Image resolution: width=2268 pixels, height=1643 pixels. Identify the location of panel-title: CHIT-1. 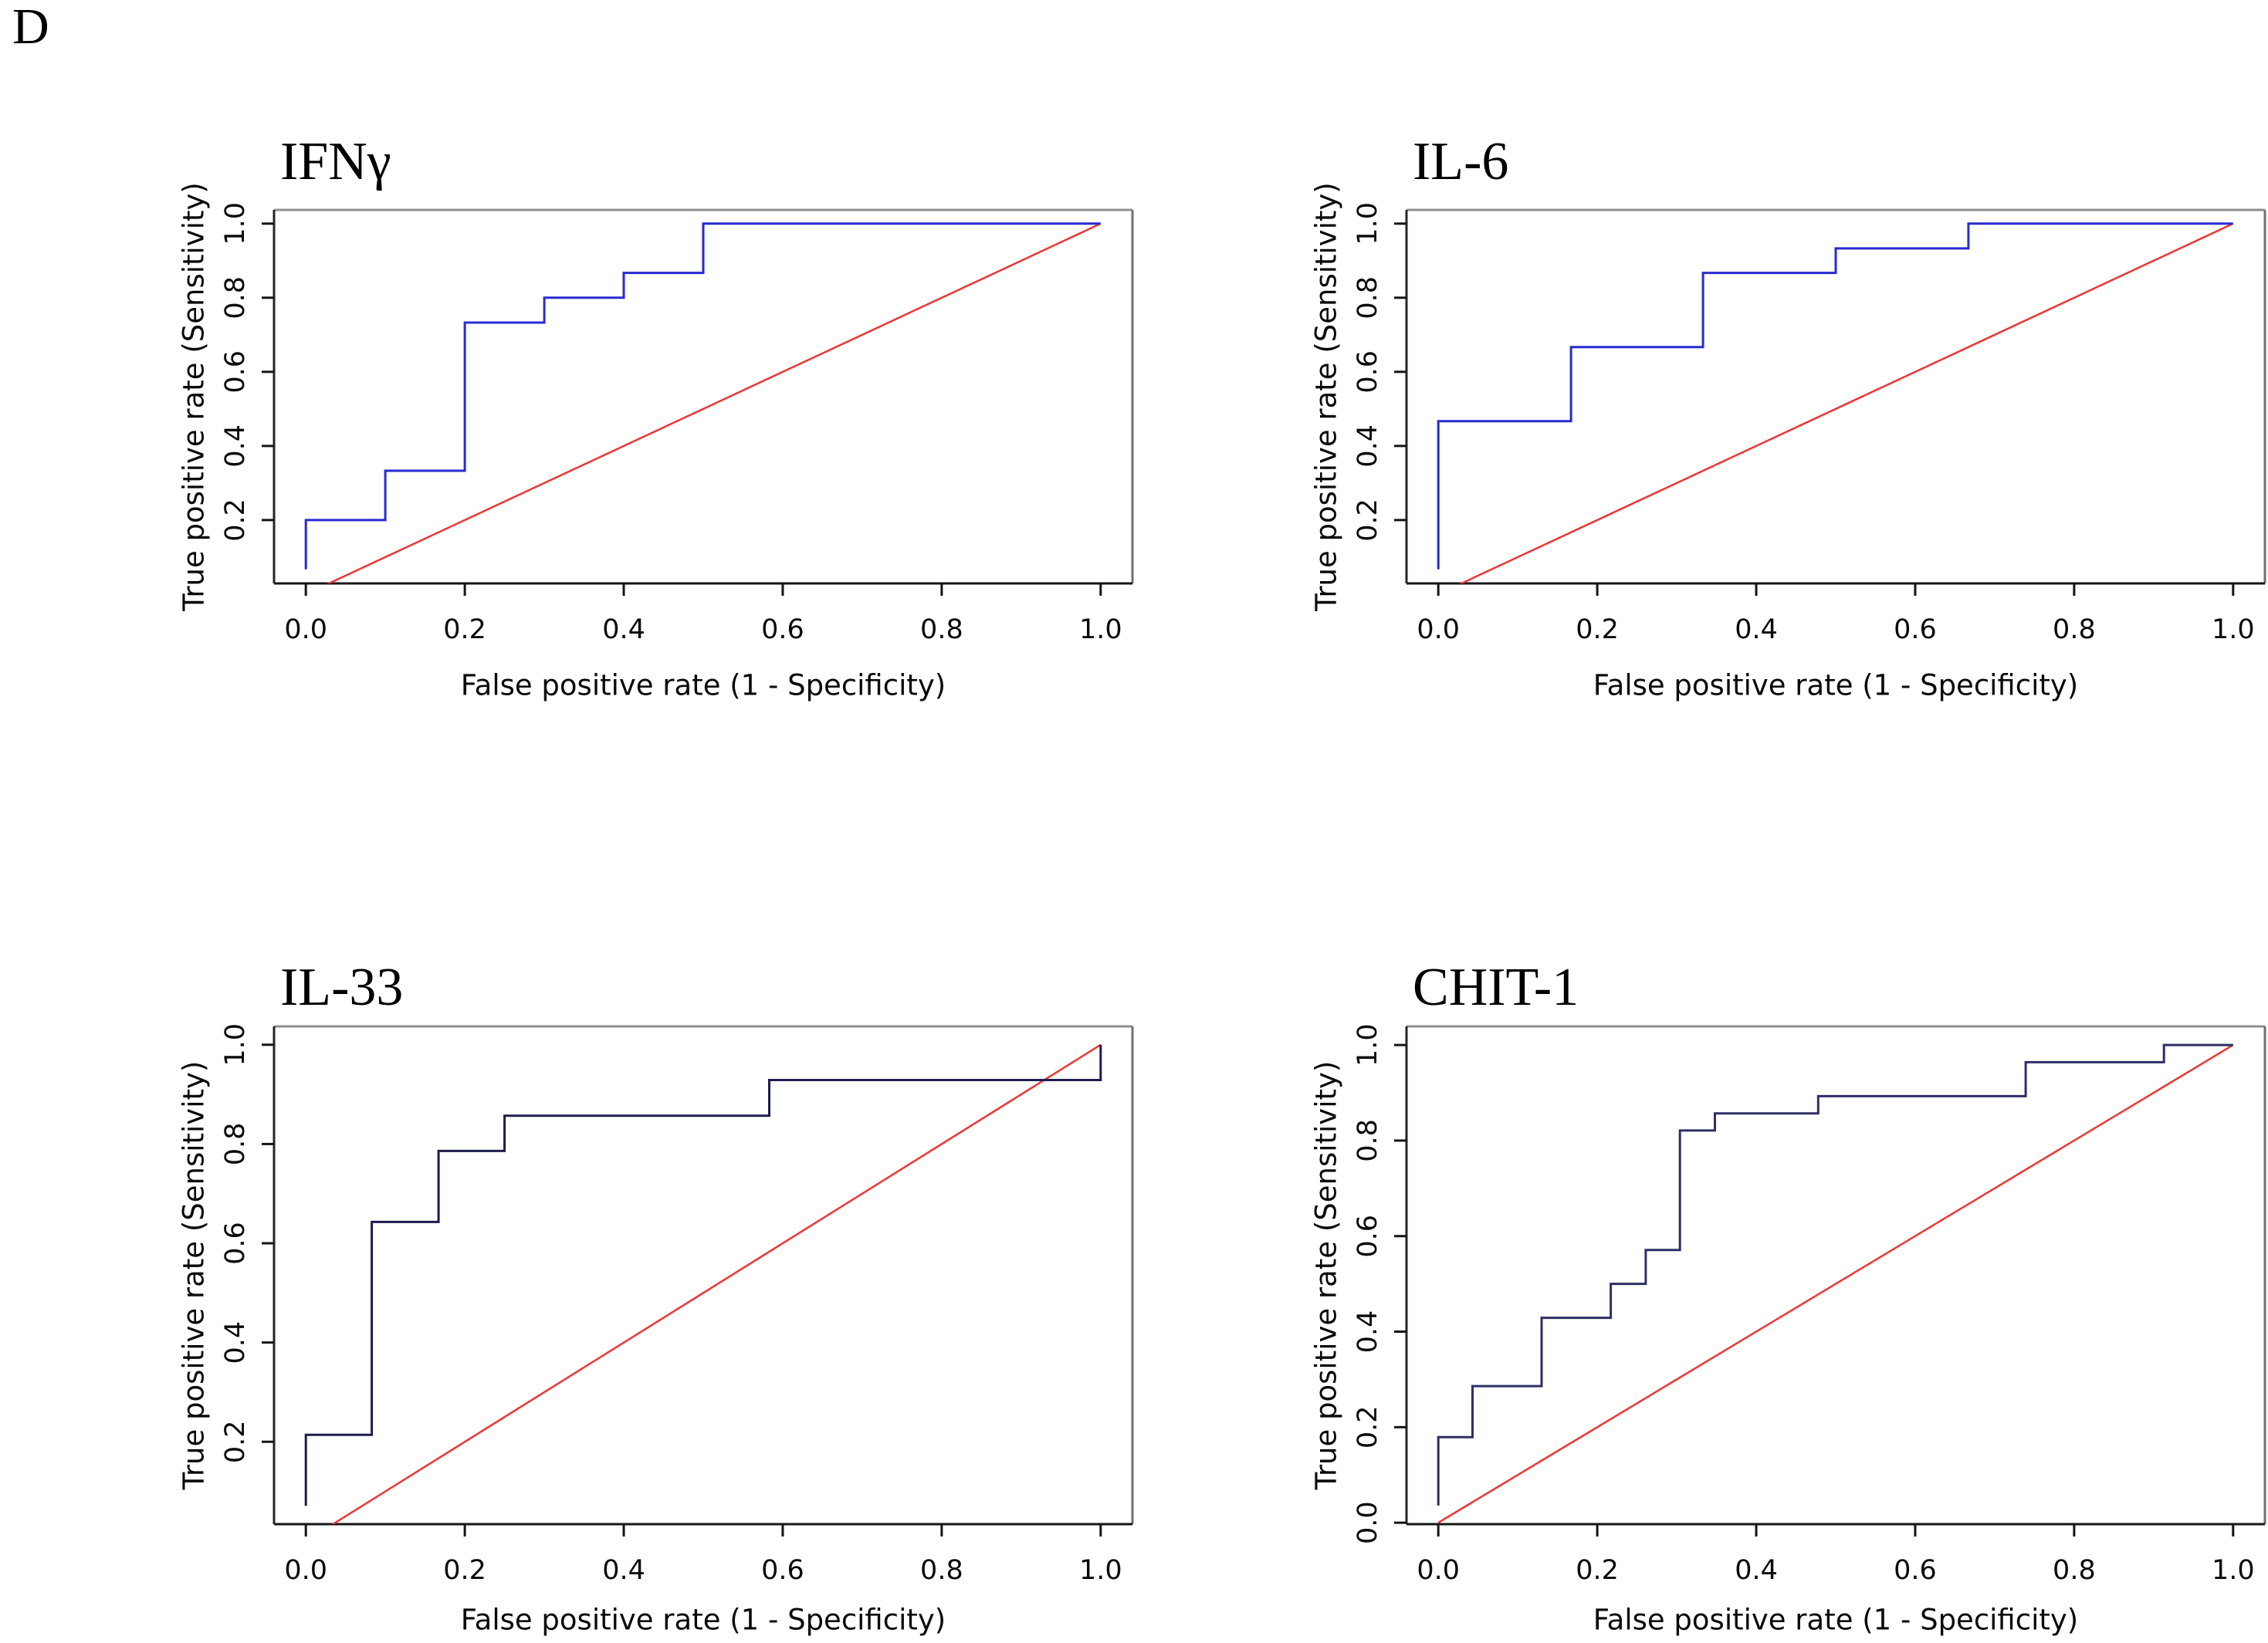
(1496, 988).